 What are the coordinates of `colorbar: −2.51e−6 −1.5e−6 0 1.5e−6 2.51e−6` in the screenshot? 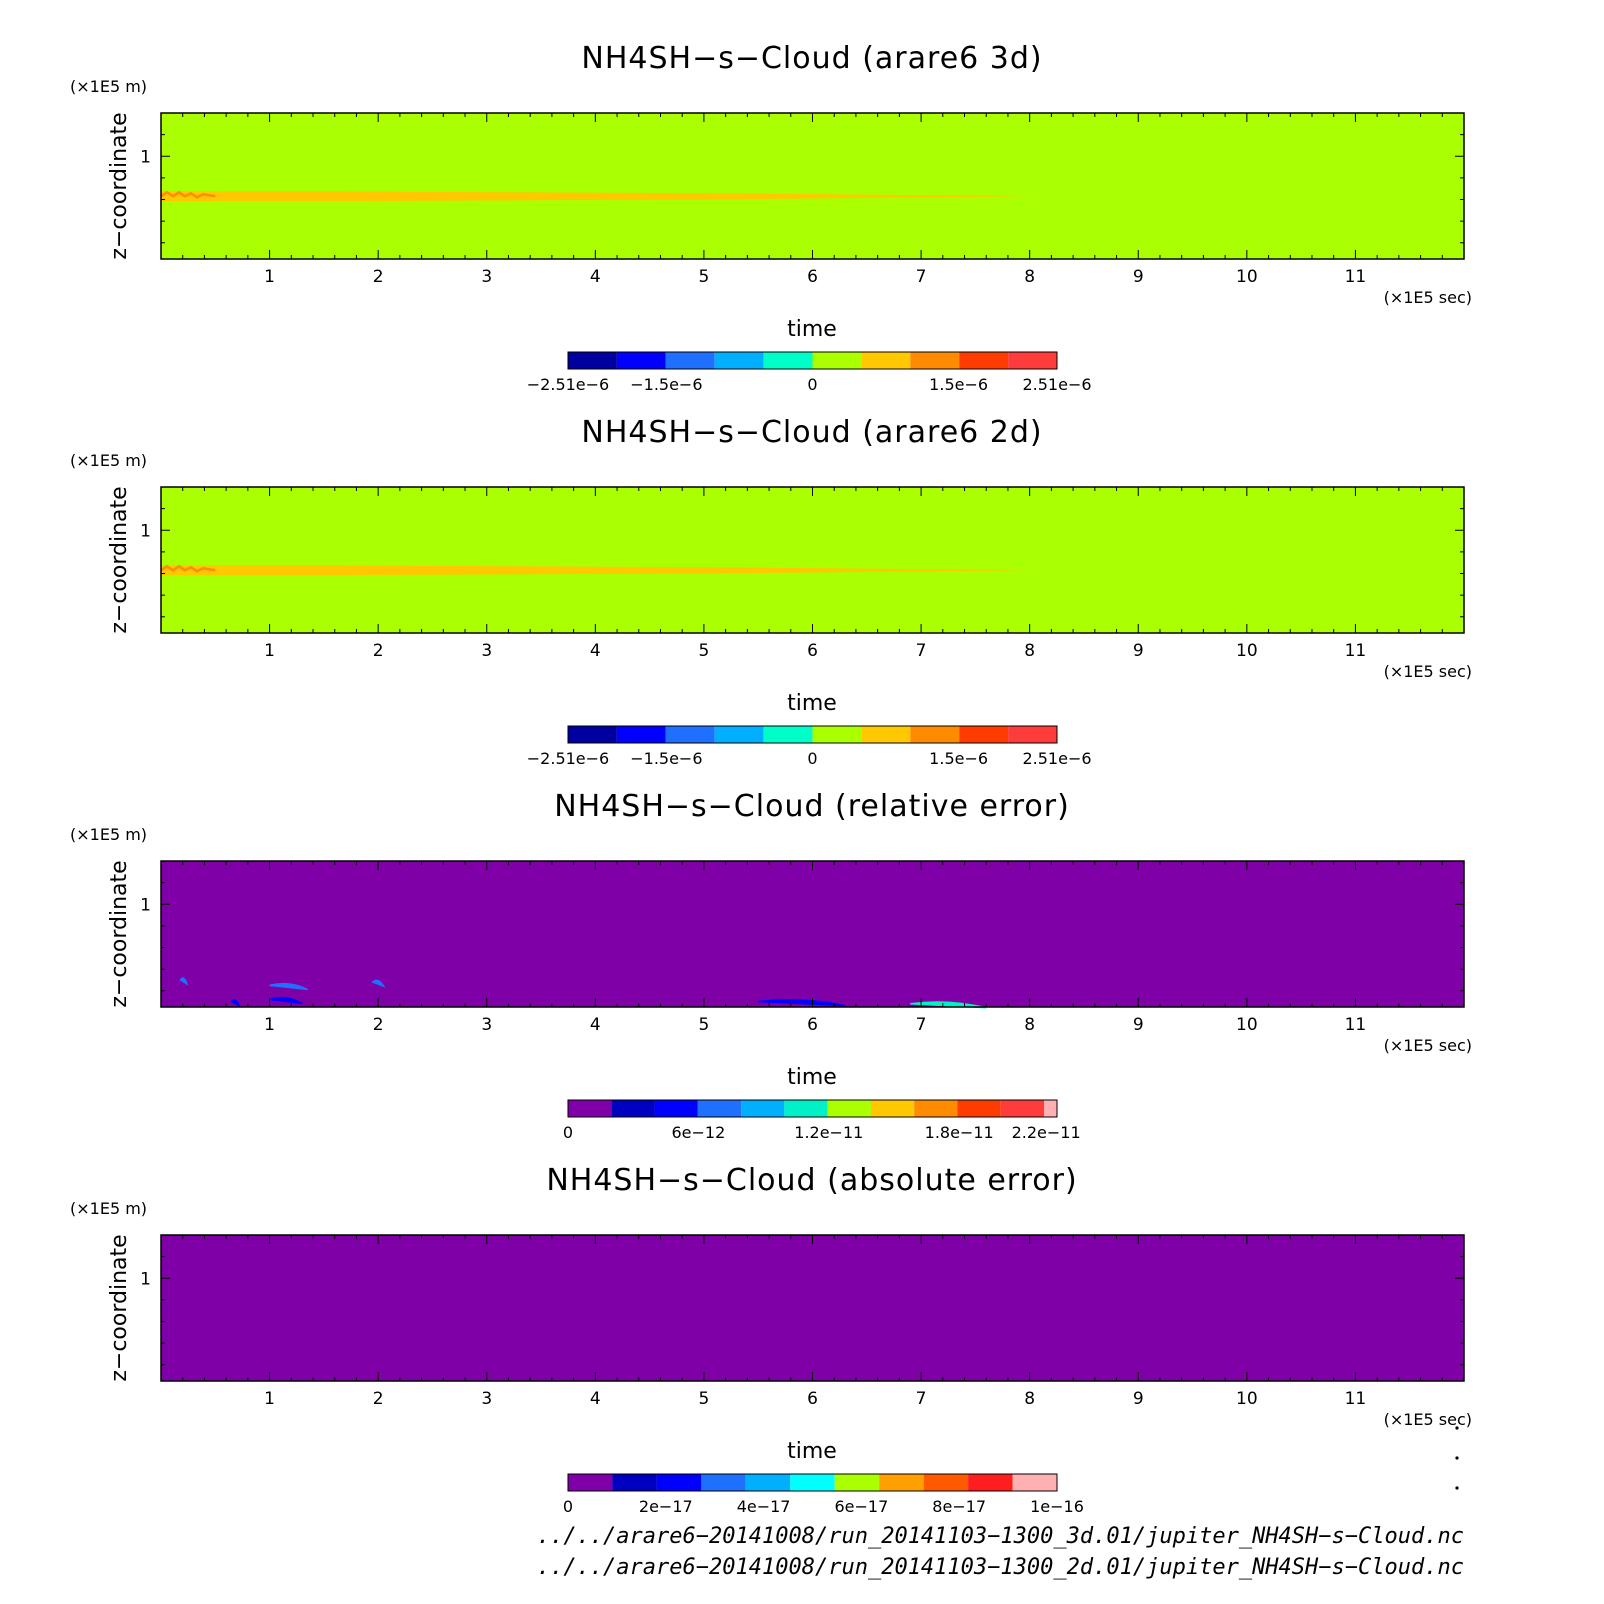 It's located at (809, 746).